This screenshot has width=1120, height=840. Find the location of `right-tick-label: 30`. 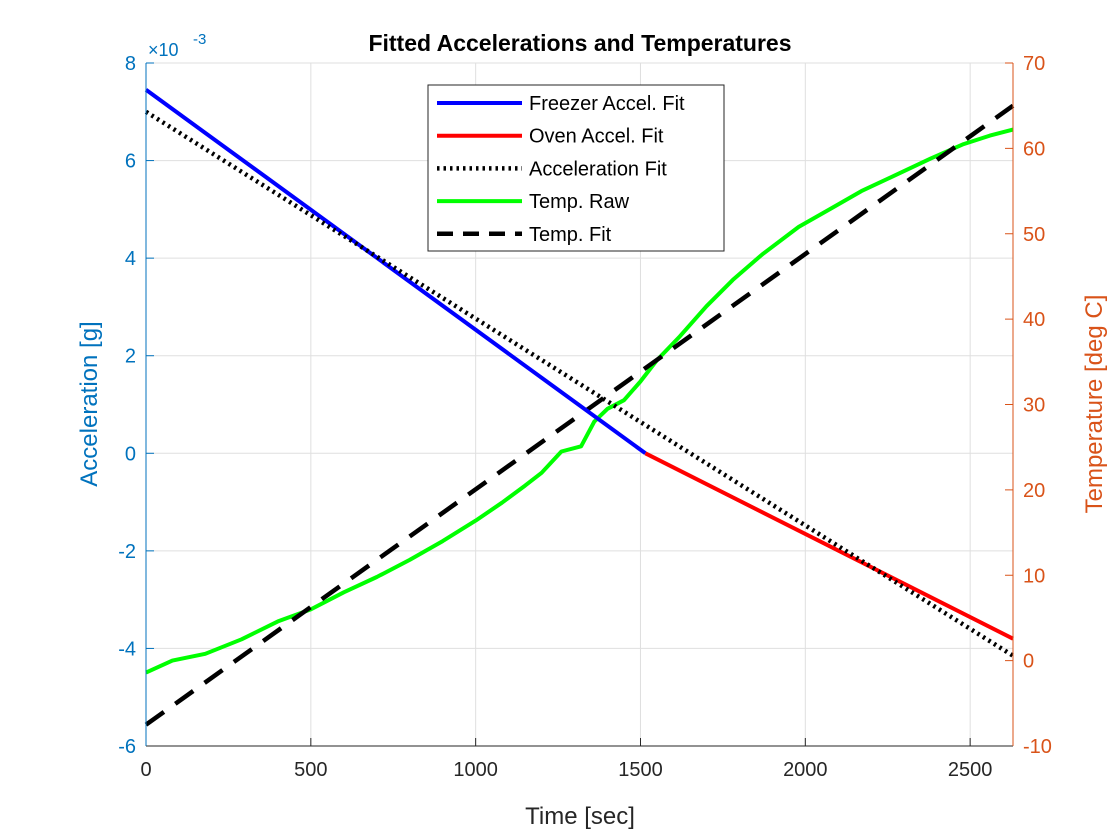

right-tick-label: 30 is located at coordinates (1034, 406).